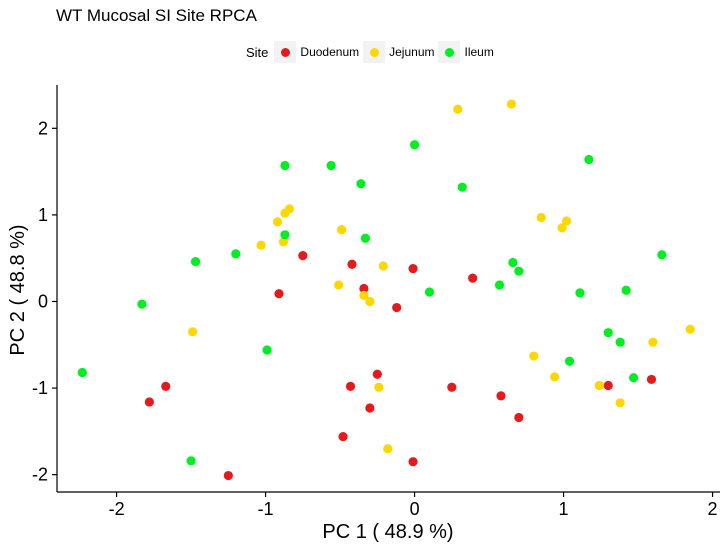 The height and width of the screenshot is (550, 727). I want to click on legend-dot-duodenum, so click(285, 52).